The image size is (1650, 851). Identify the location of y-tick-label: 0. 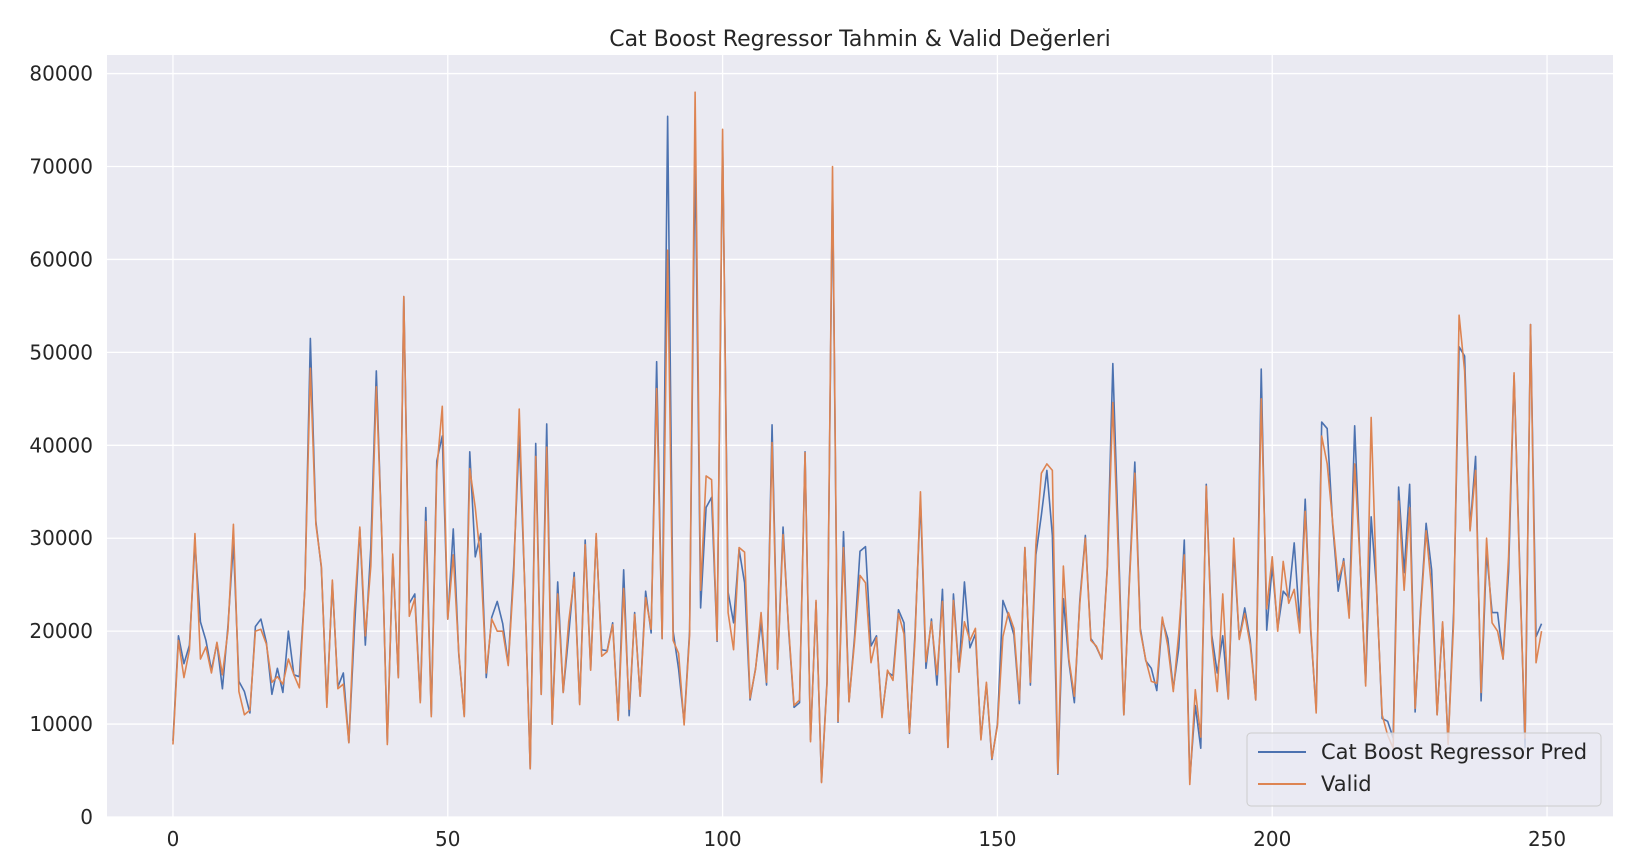
(86, 817).